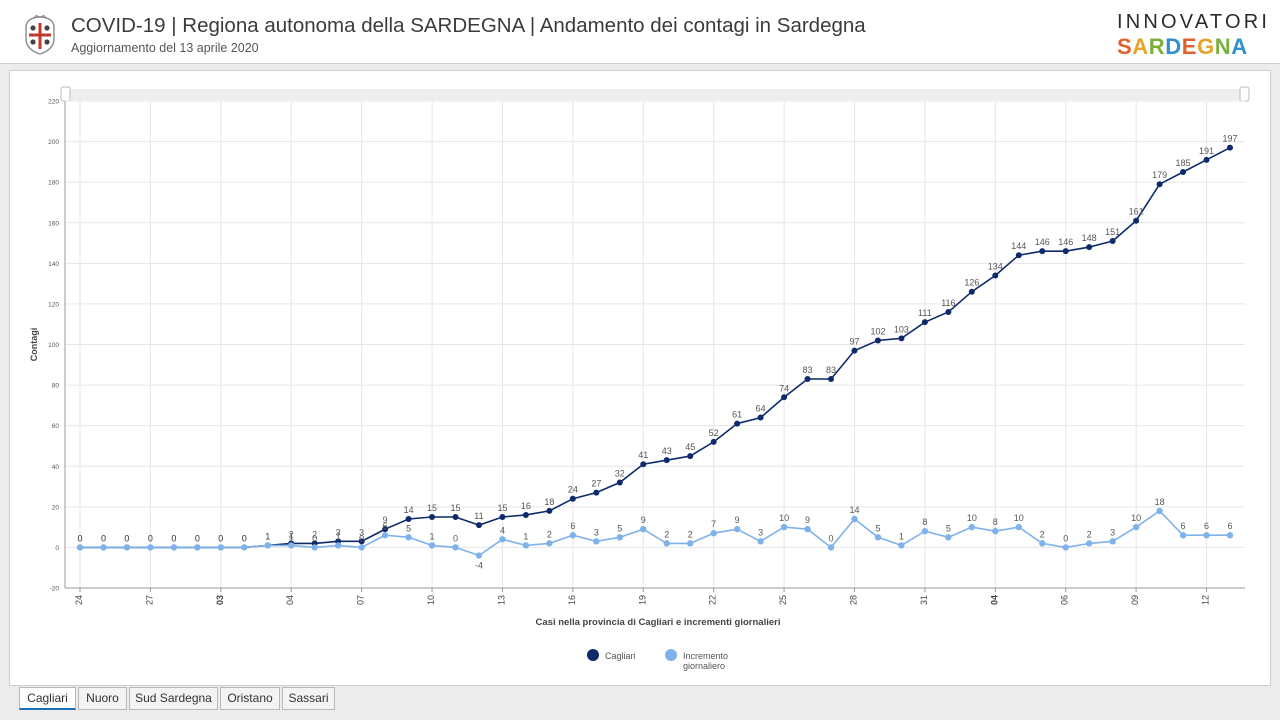 This screenshot has width=1280, height=720. I want to click on range-handle-right, so click(1244, 94).